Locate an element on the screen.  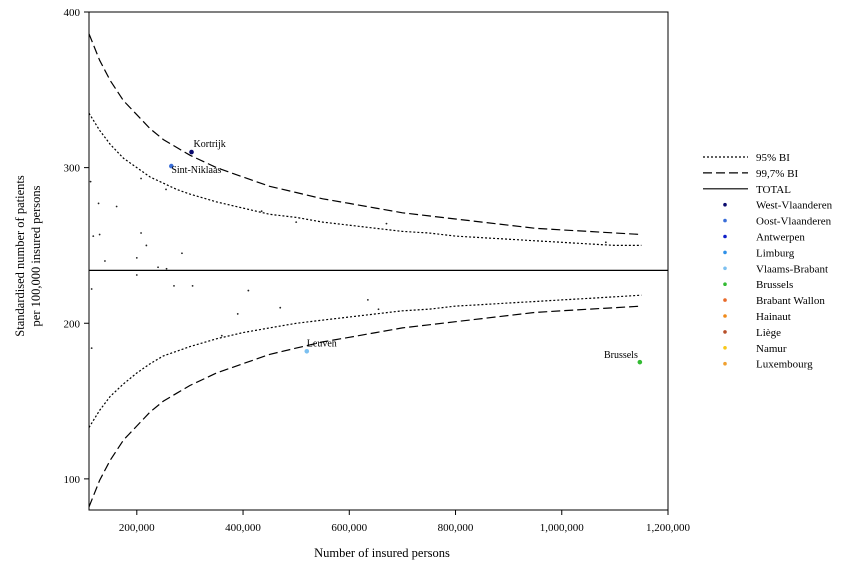
legend-entry: Limburg is located at coordinates (775, 253).